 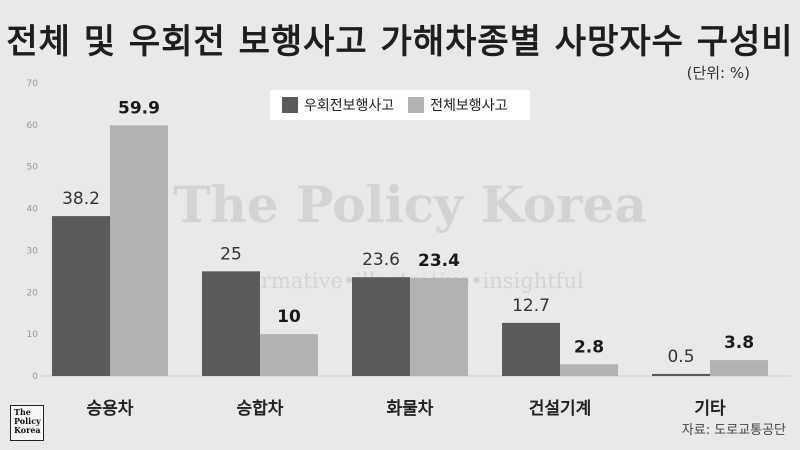 What do you see at coordinates (33, 293) in the screenshot?
I see `y-tick-label: 20` at bounding box center [33, 293].